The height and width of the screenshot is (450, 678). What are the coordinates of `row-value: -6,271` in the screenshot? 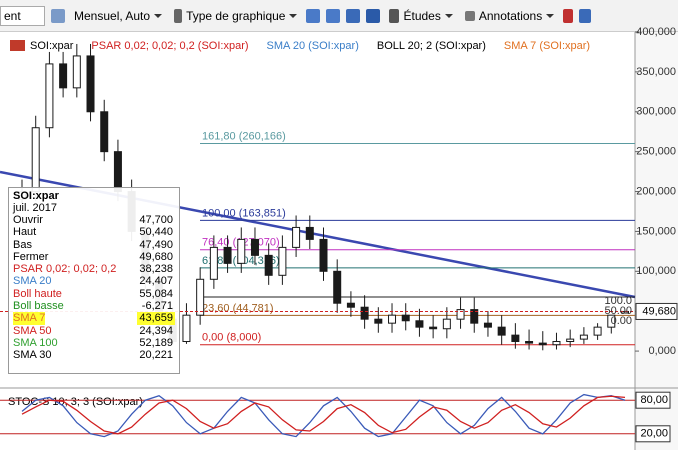 It's located at (157, 306).